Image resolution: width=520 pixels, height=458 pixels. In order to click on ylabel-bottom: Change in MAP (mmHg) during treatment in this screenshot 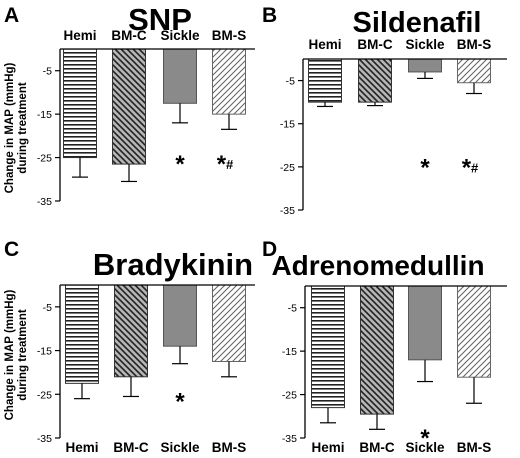, I will do `click(16, 354)`.